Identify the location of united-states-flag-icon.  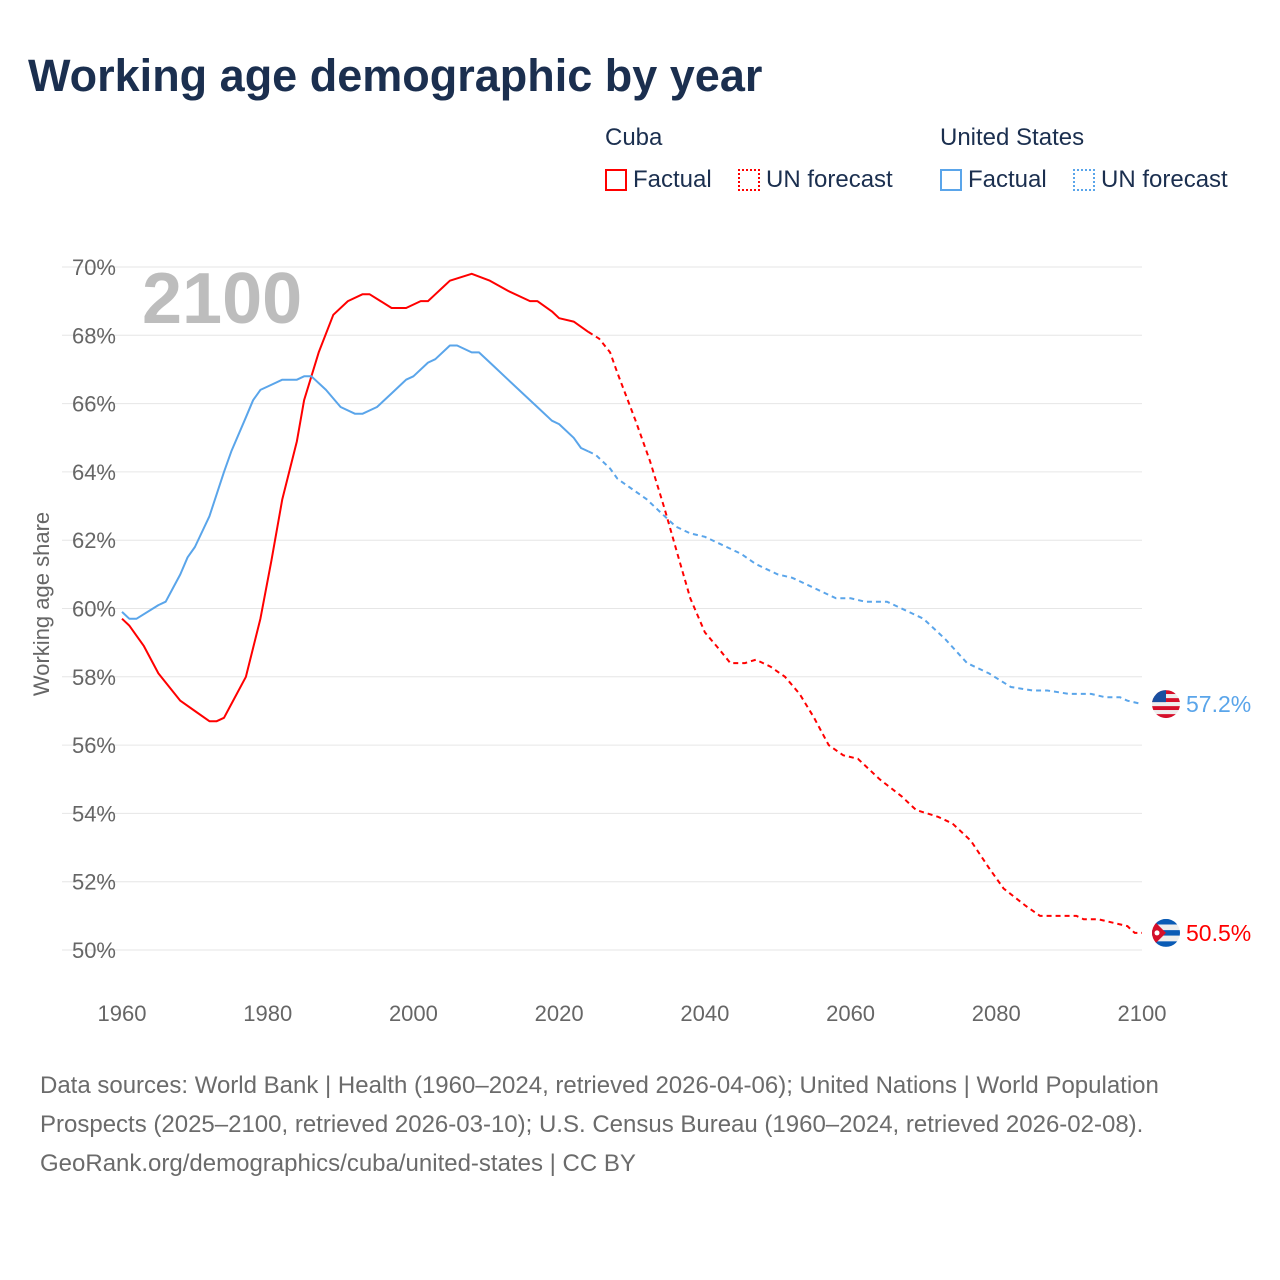
(1166, 704).